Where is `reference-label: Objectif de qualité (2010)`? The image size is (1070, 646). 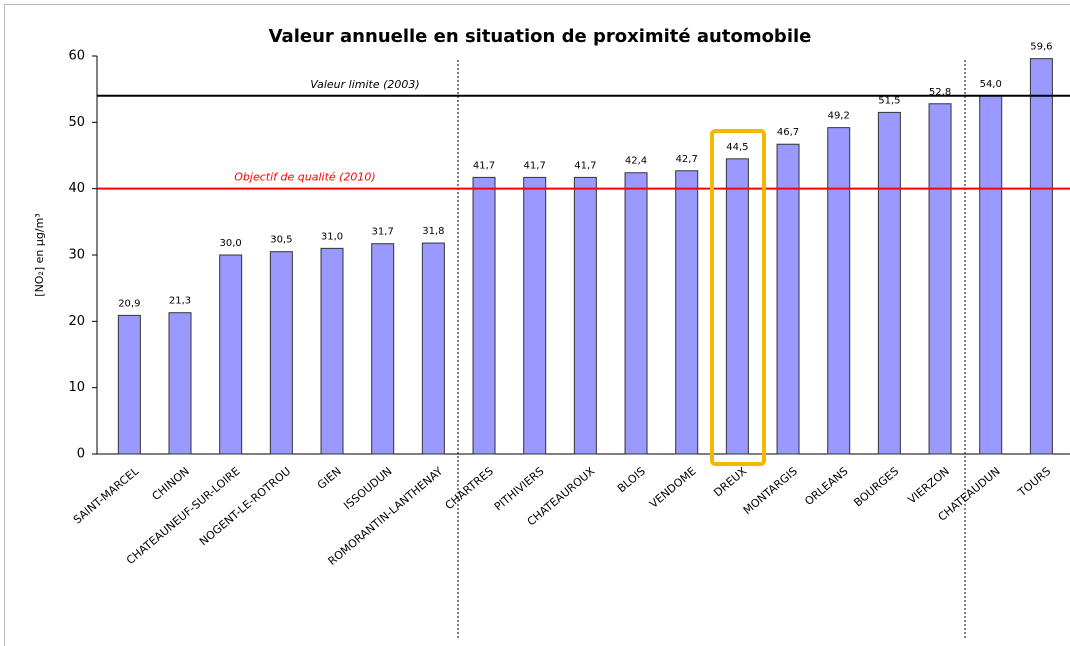 reference-label: Objectif de qualité (2010) is located at coordinates (304, 177).